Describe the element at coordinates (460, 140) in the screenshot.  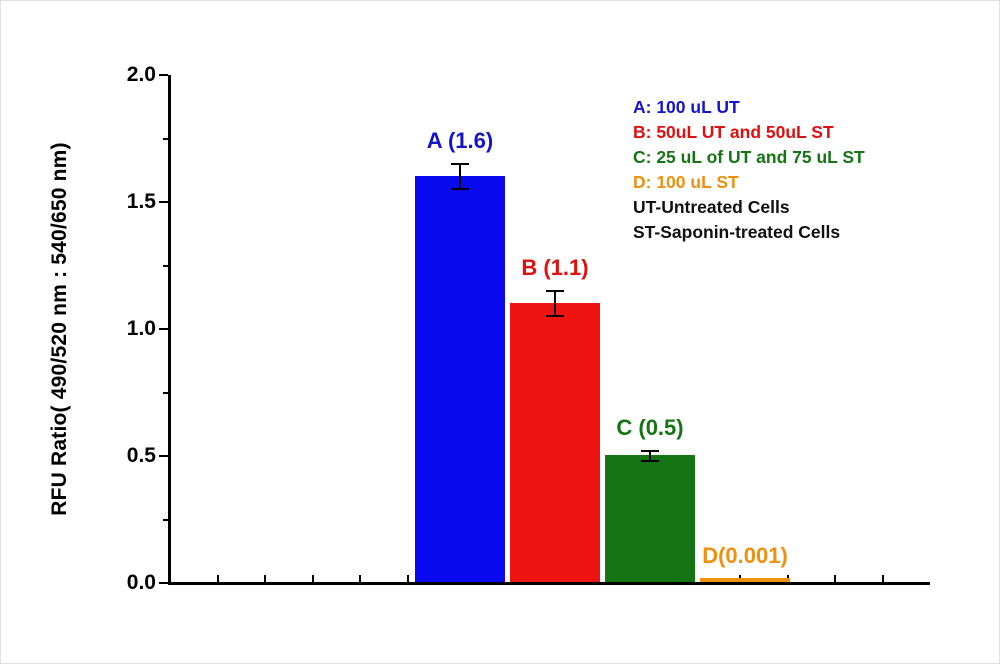
I see `bar-value-label: A (1.6)` at that location.